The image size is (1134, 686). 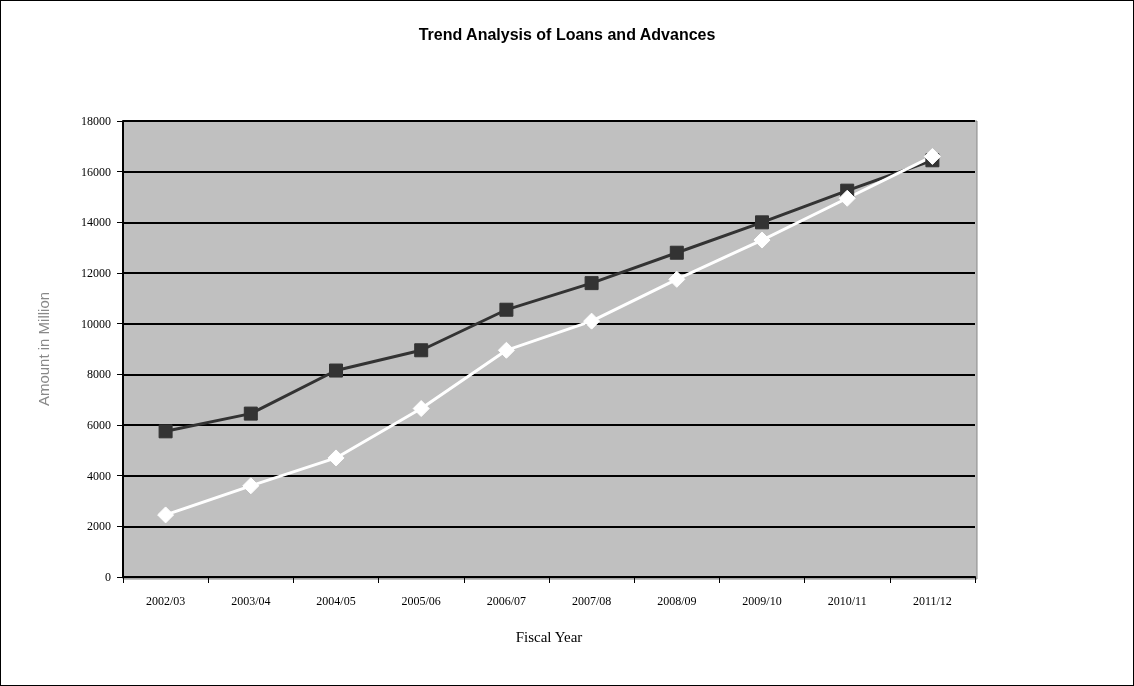 I want to click on x-tick-label: 2011/12, so click(x=932, y=601).